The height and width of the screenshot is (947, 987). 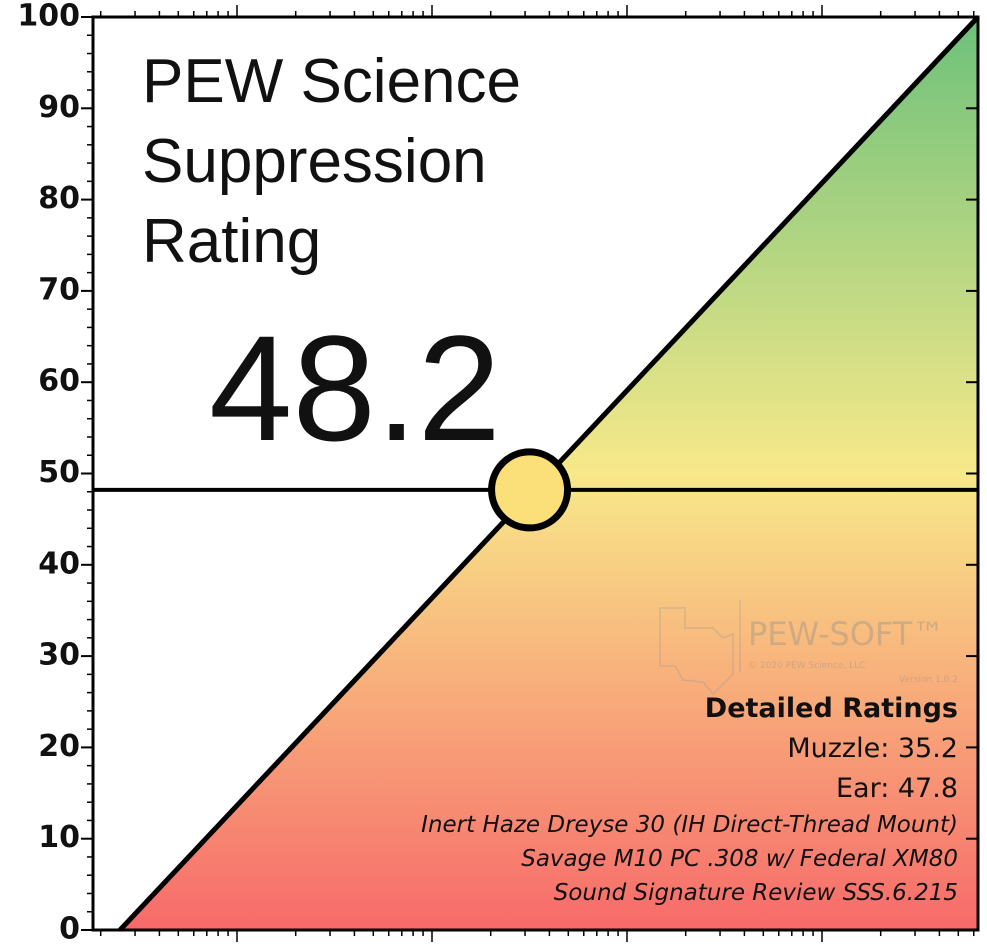 What do you see at coordinates (59, 563) in the screenshot?
I see `y-tick-label: 40` at bounding box center [59, 563].